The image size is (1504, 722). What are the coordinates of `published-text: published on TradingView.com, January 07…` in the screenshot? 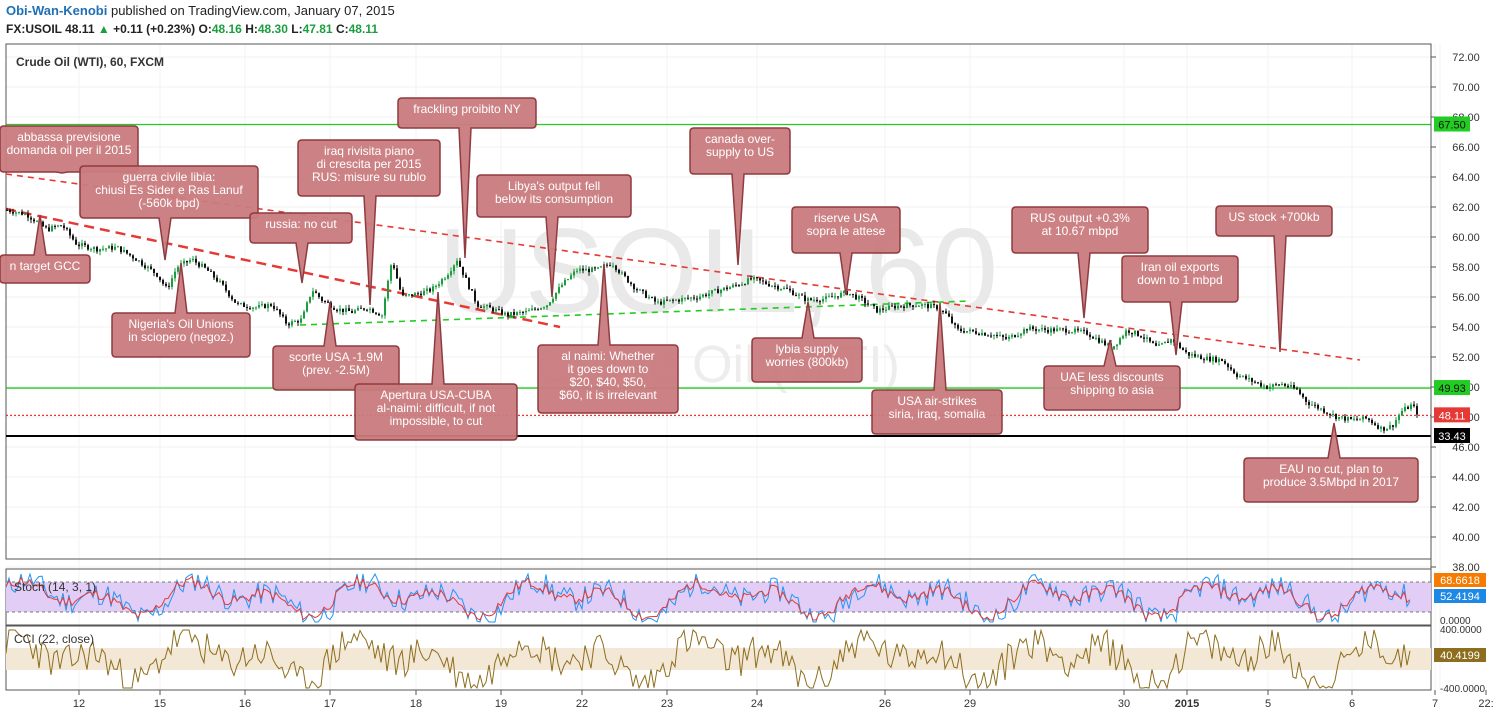 It's located at (252, 10).